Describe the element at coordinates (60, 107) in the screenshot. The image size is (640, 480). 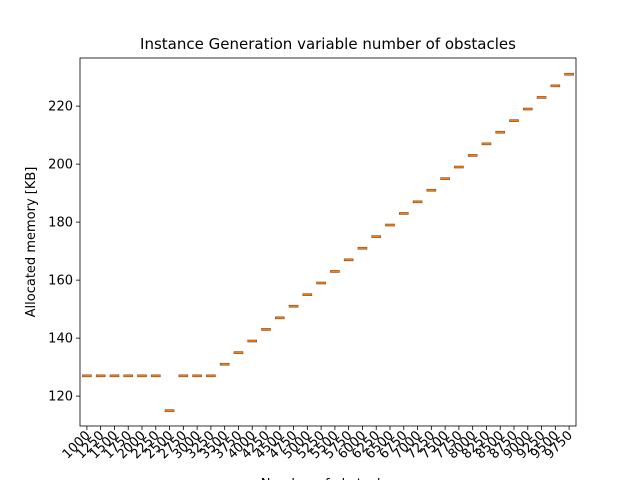
I see `y-tick-label: 220` at that location.